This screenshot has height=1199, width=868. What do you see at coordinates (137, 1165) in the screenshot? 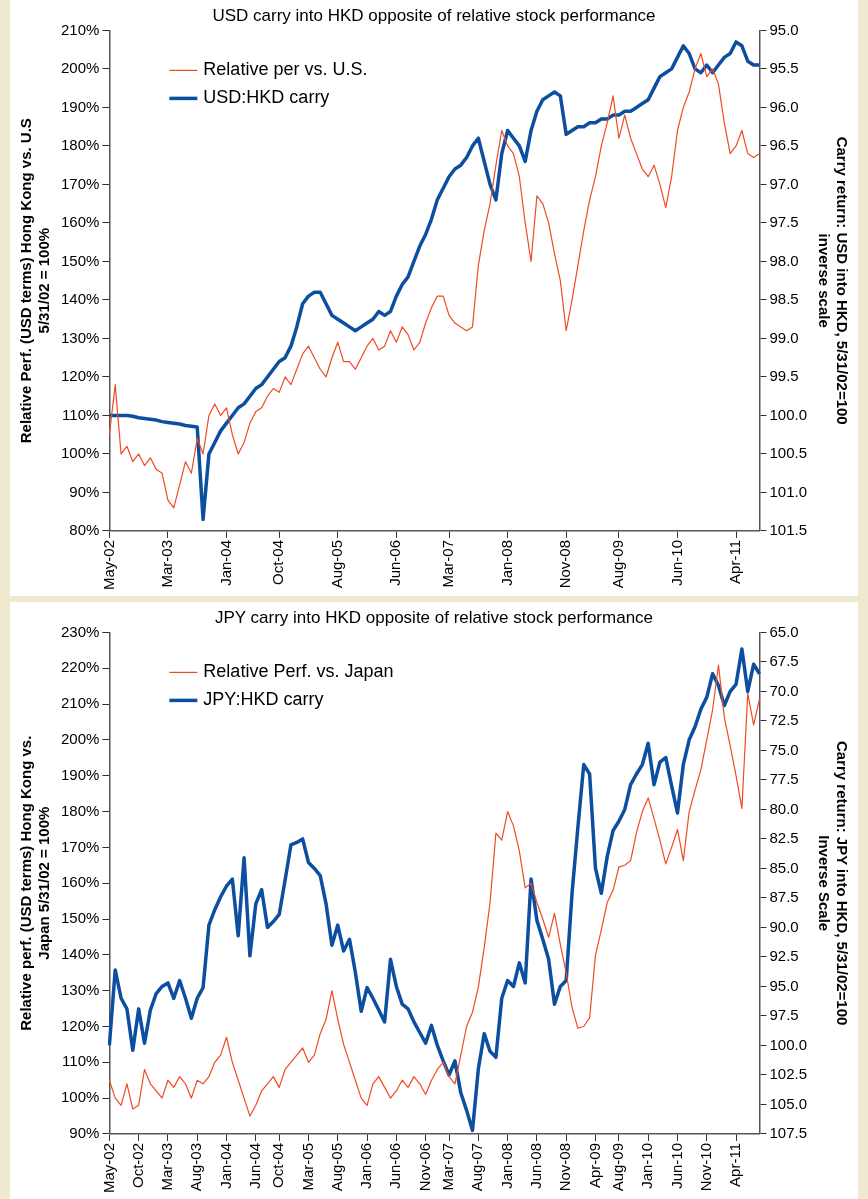
I see `x-tick-label: Oct-02` at bounding box center [137, 1165].